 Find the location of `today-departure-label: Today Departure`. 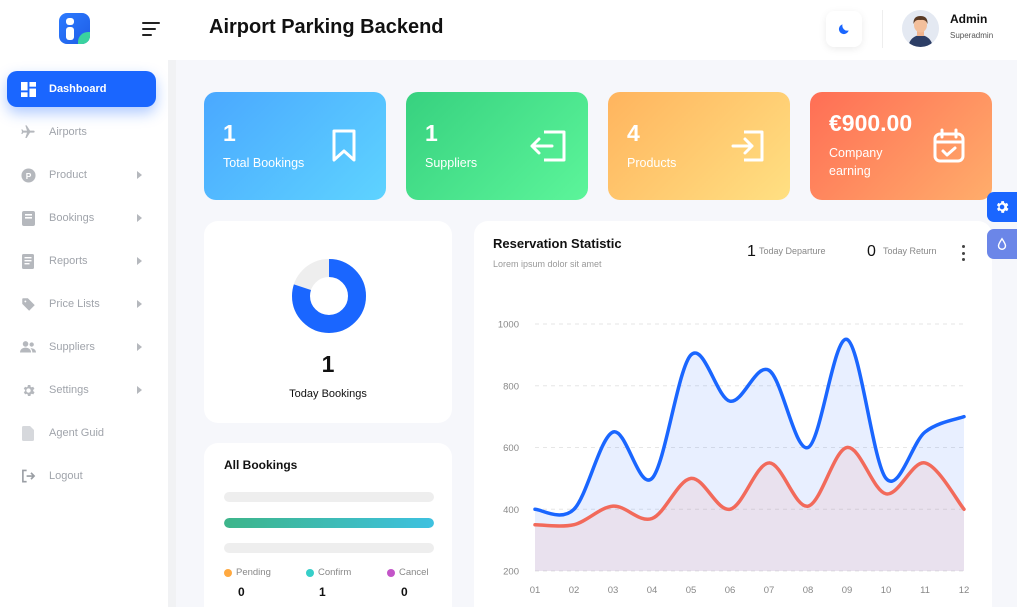

today-departure-label: Today Departure is located at coordinates (792, 251).